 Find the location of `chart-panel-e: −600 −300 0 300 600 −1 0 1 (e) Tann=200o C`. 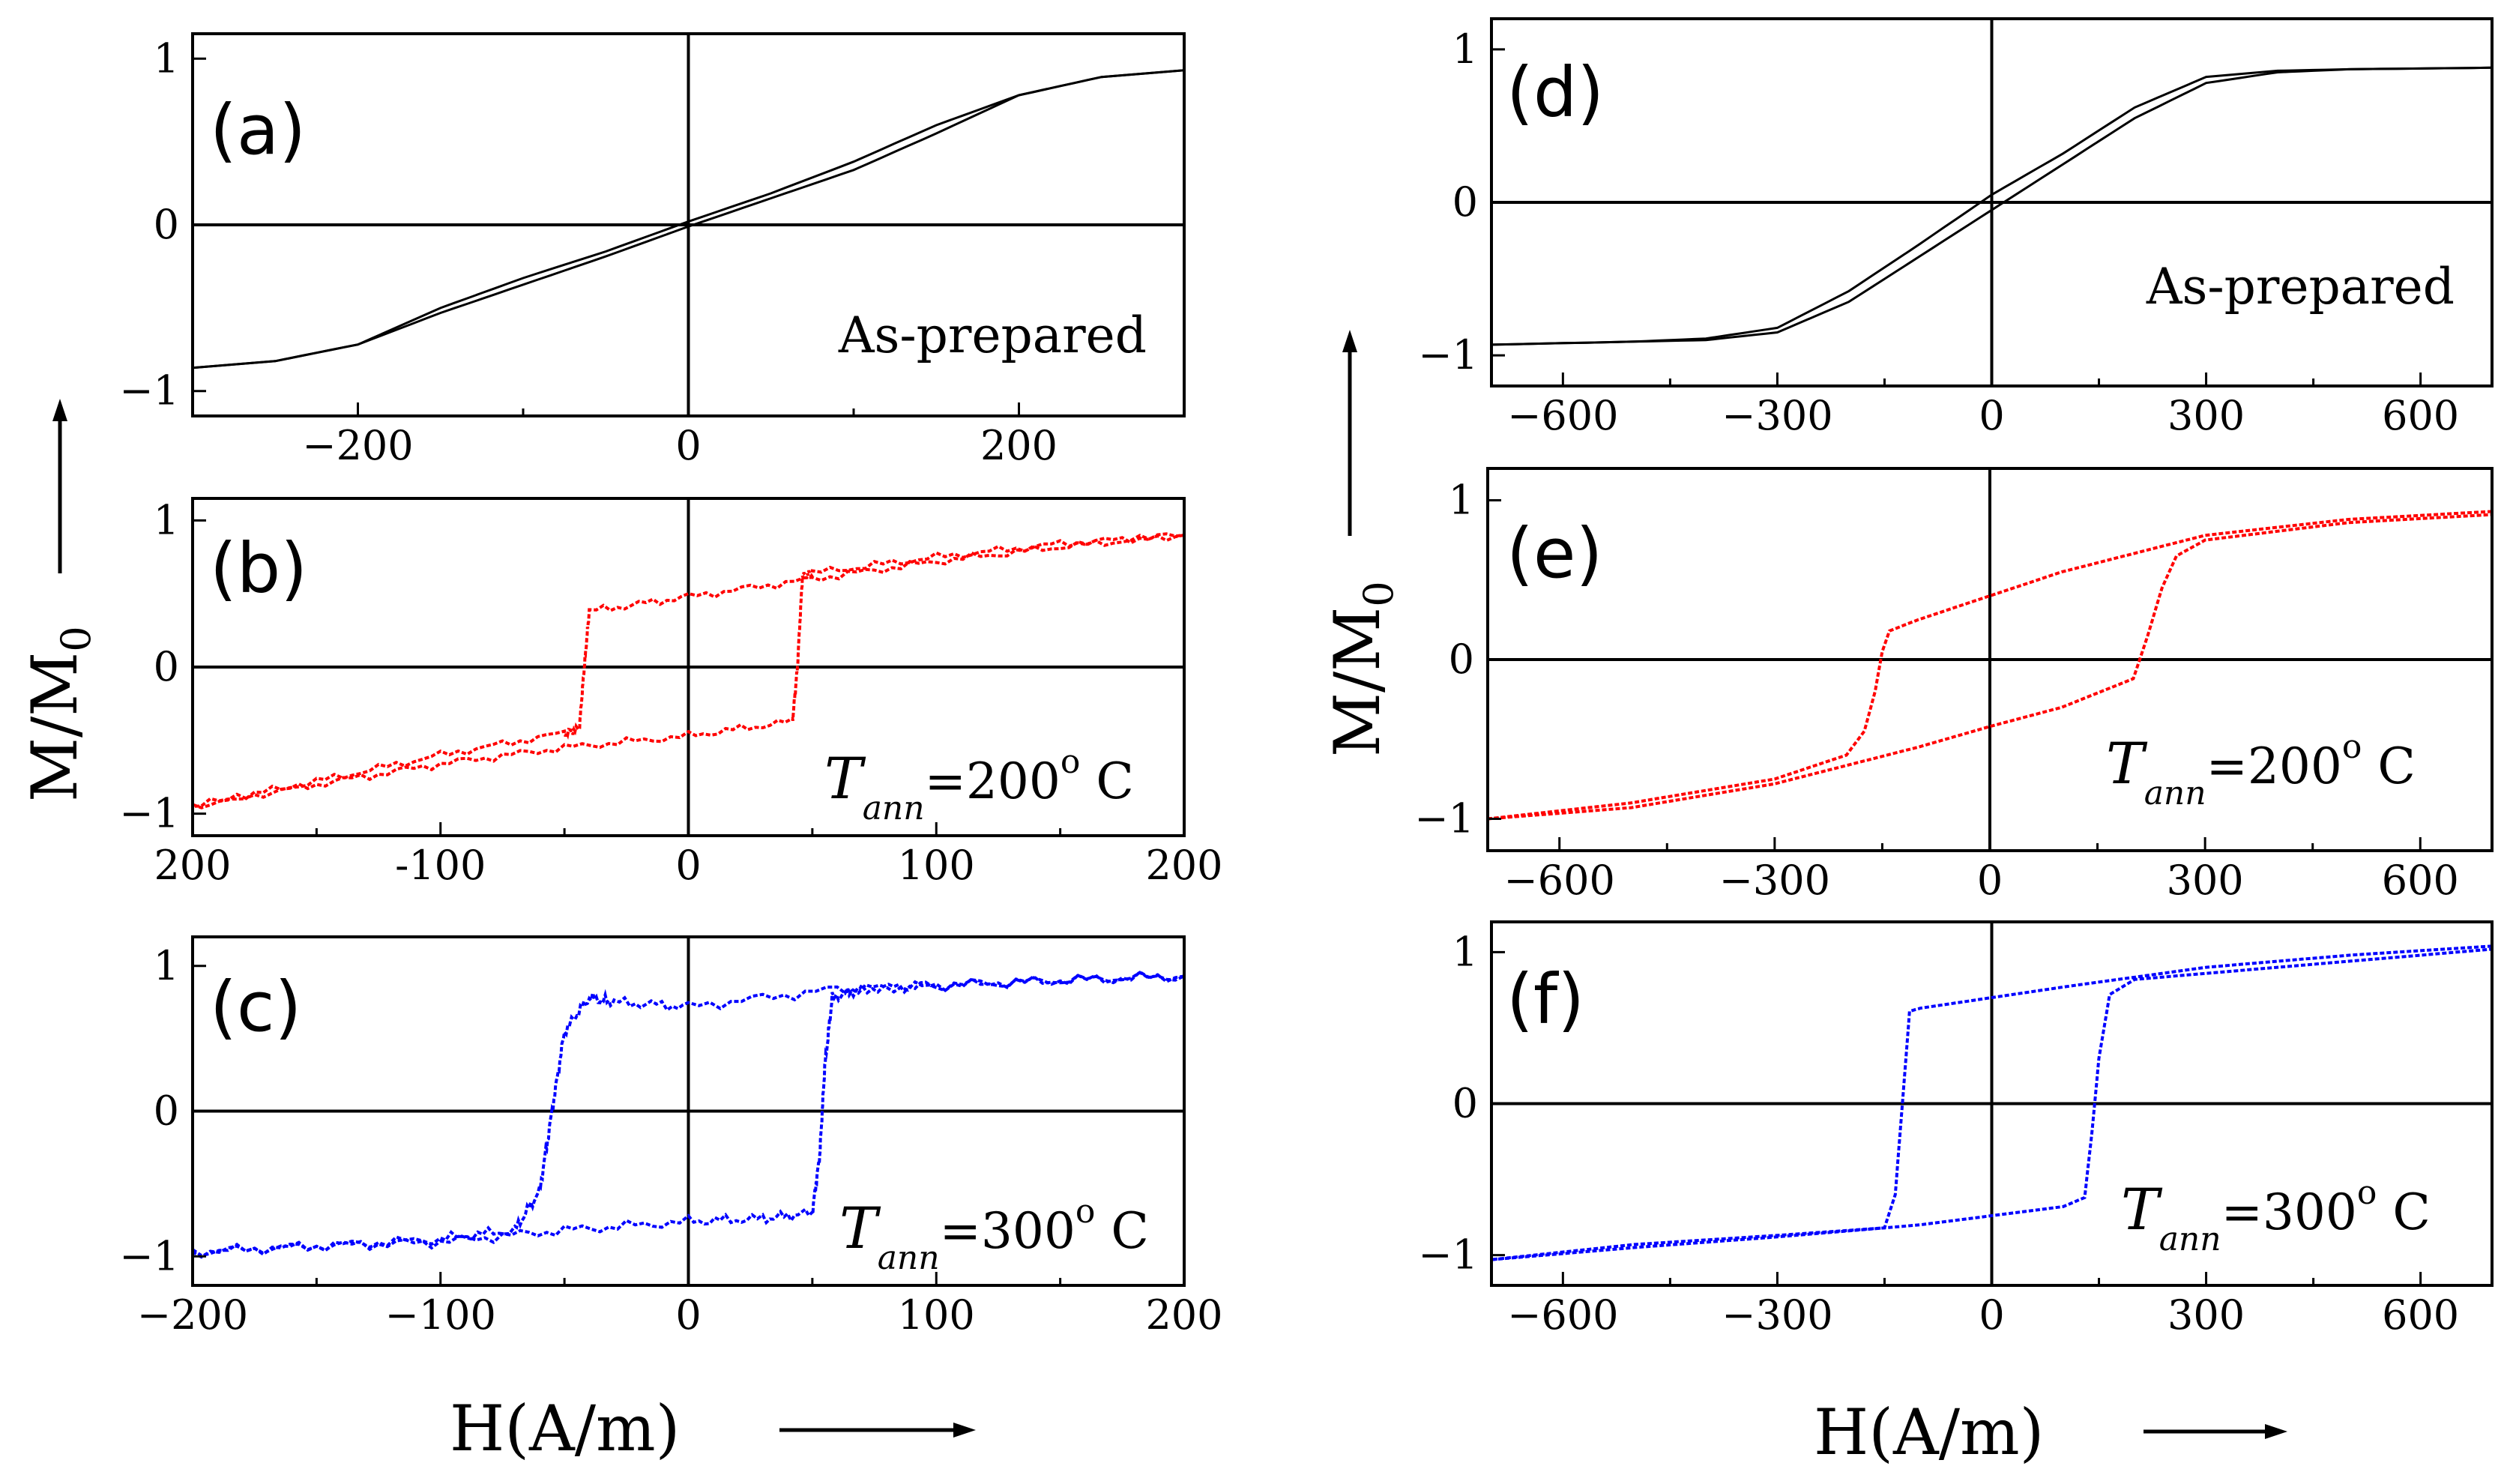

chart-panel-e: −600 −300 0 300 600 −1 0 1 (e) Tann=200o C is located at coordinates (1954, 685).